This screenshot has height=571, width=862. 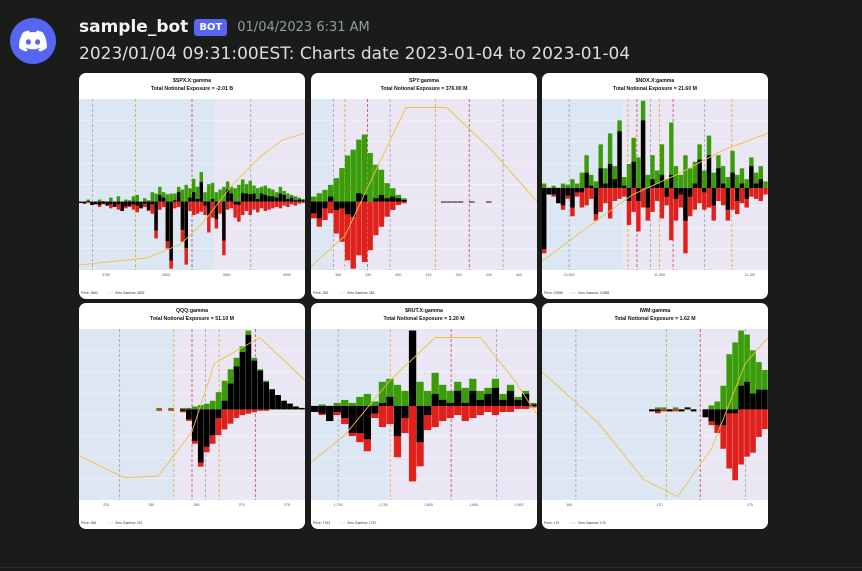 What do you see at coordinates (192, 311) in the screenshot?
I see `chart-title: QQQ:gamma` at bounding box center [192, 311].